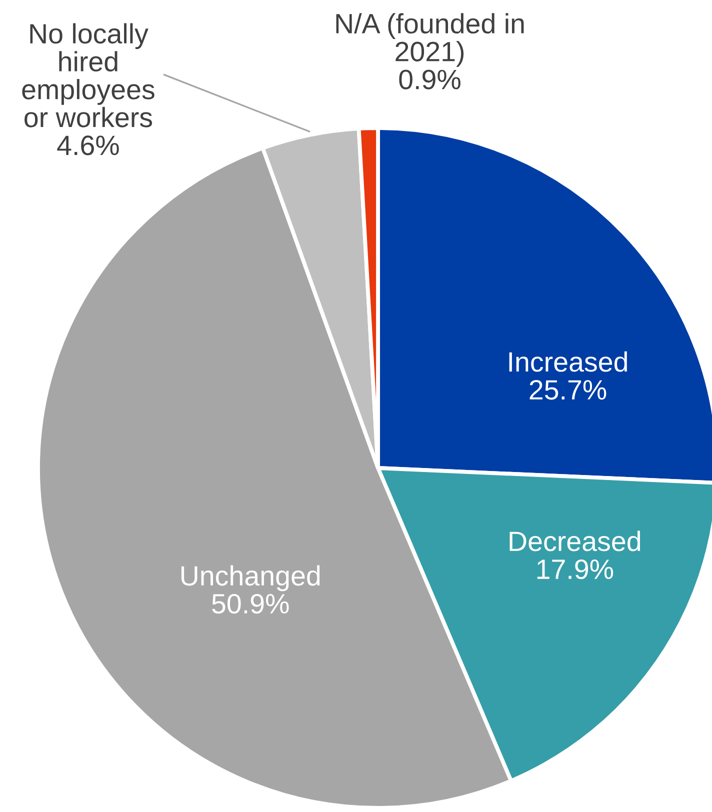 This screenshot has height=812, width=712. Describe the element at coordinates (430, 40) in the screenshot. I see `slice-label: N/A (founded in 2021)` at that location.